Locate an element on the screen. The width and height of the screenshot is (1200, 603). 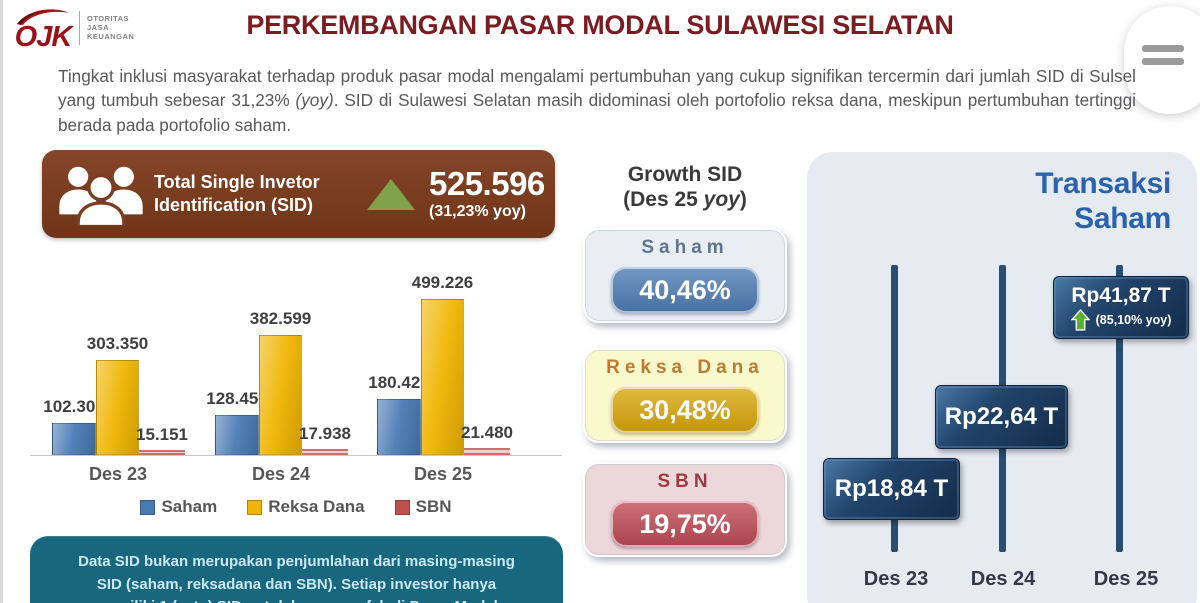
bar-value-label: 180.427 is located at coordinates (399, 382).